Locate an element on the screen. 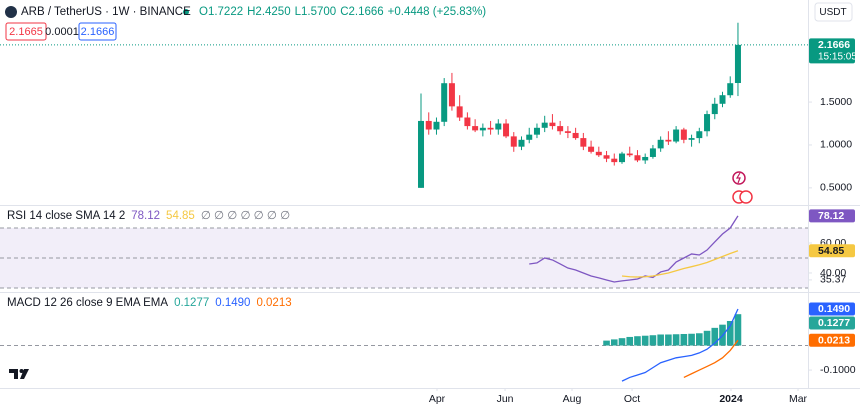  tv-logo is located at coordinates (19, 374).